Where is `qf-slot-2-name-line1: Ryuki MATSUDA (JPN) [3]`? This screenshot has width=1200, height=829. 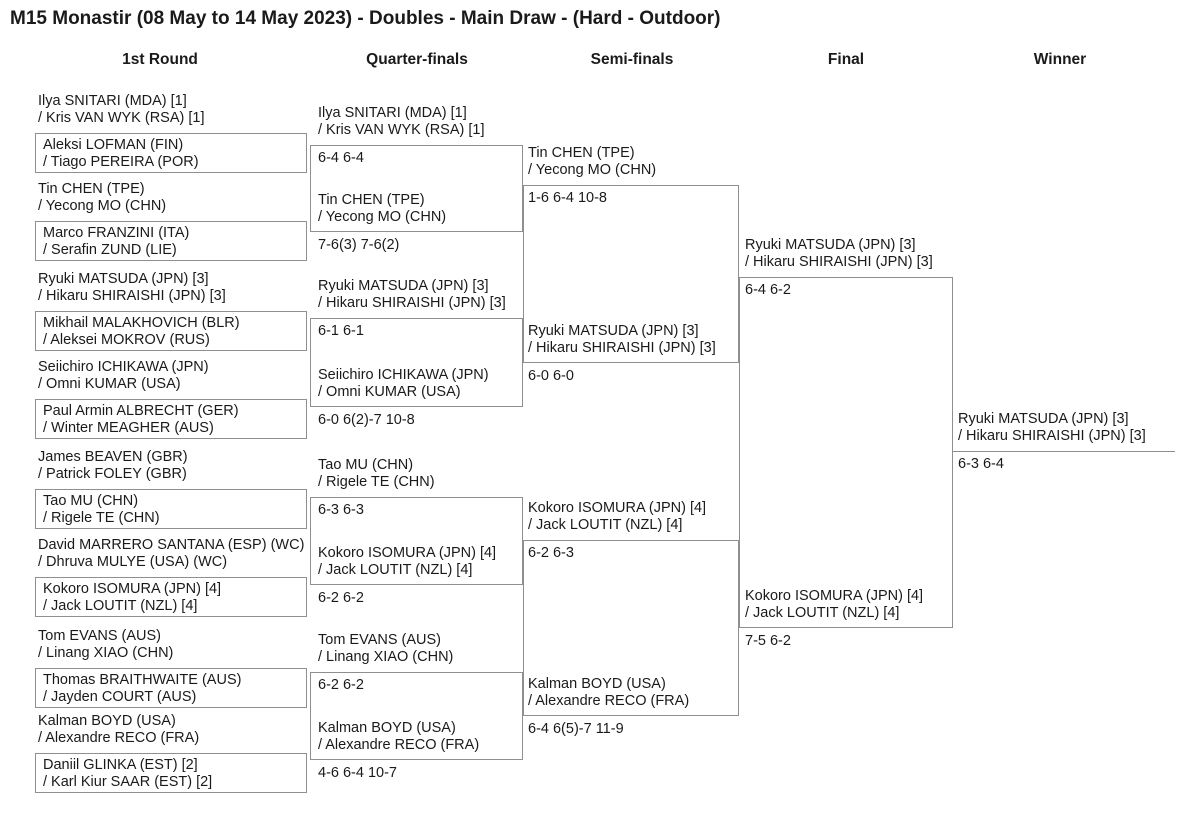 qf-slot-2-name-line1: Ryuki MATSUDA (JPN) [3] is located at coordinates (403, 286).